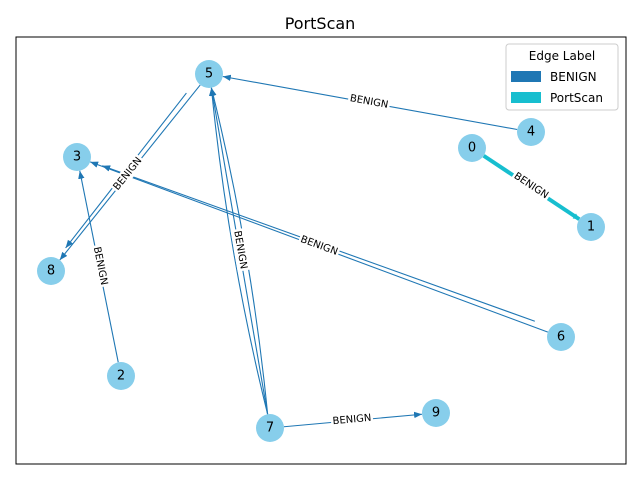  Describe the element at coordinates (573, 77) in the screenshot. I see `legend-label-benign: BENIGN` at that location.